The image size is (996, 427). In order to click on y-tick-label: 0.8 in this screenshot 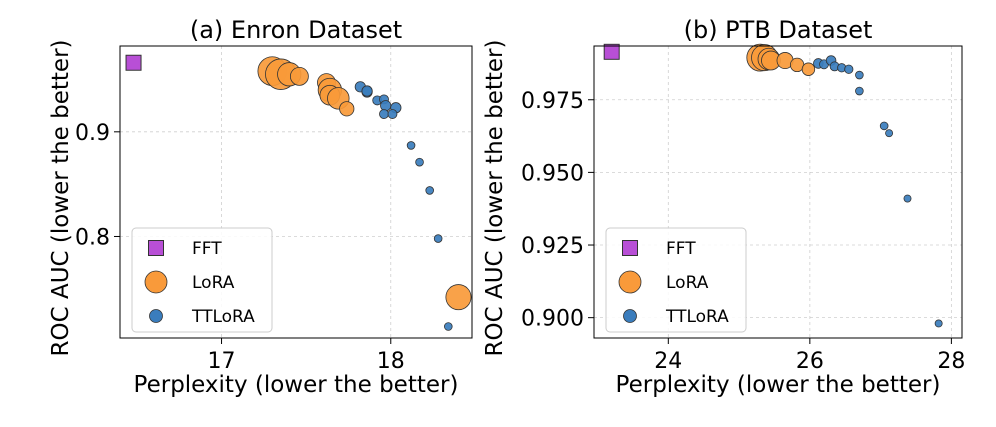, I will do `click(92, 237)`.